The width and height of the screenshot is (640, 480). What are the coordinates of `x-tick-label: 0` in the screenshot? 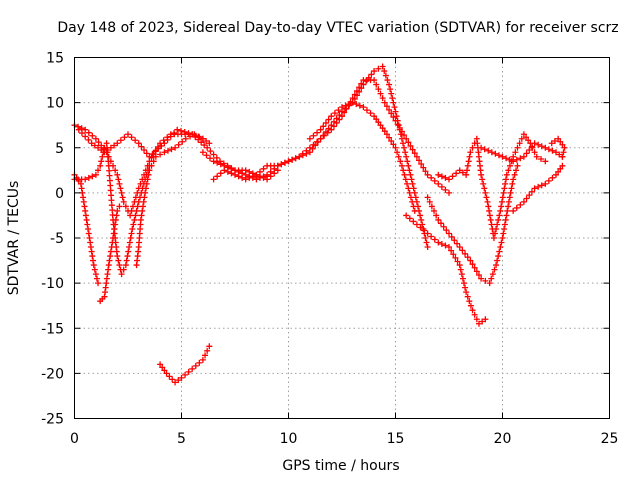 It's located at (74, 439).